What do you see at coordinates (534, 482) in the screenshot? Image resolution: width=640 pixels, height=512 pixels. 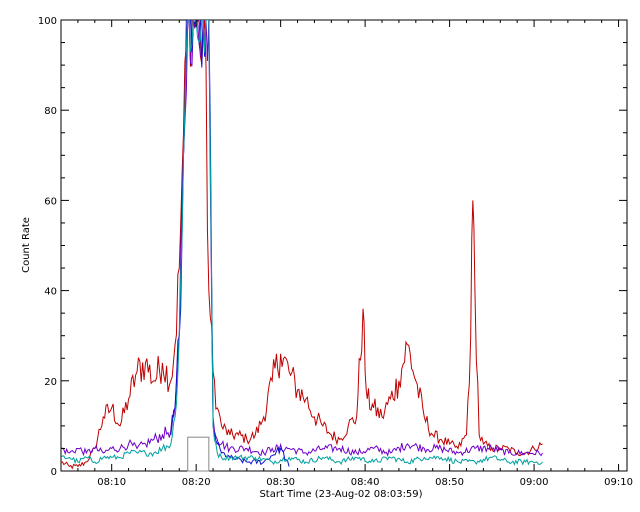 I see `x-tick-label: 09:00` at bounding box center [534, 482].